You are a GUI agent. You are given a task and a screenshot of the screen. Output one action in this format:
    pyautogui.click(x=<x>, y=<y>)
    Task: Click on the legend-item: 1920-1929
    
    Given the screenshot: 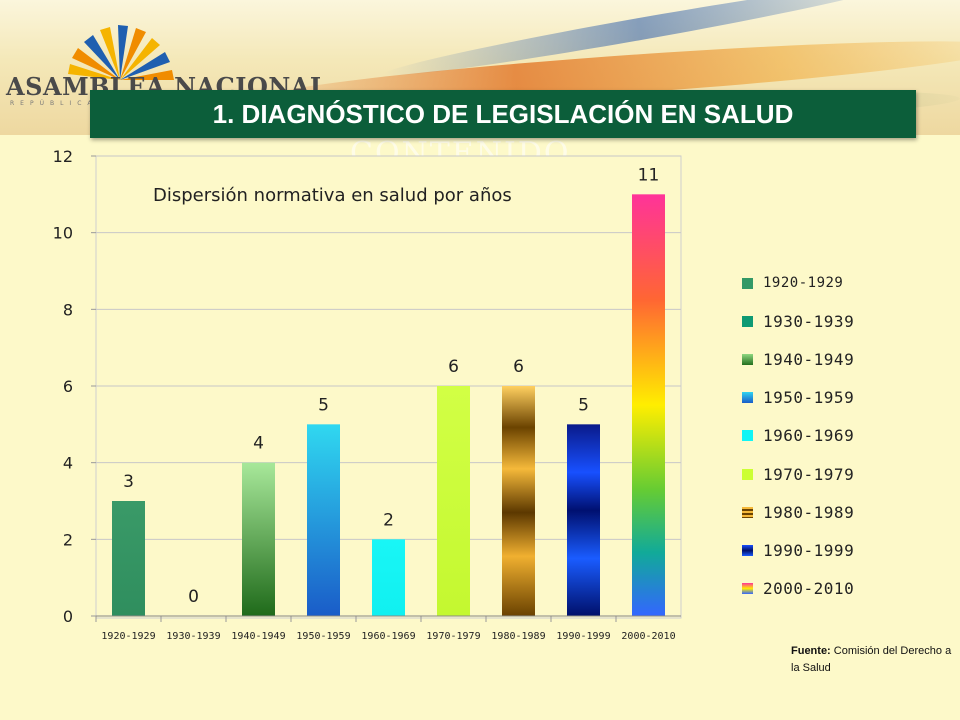 What is the action you would take?
    pyautogui.click(x=792, y=283)
    